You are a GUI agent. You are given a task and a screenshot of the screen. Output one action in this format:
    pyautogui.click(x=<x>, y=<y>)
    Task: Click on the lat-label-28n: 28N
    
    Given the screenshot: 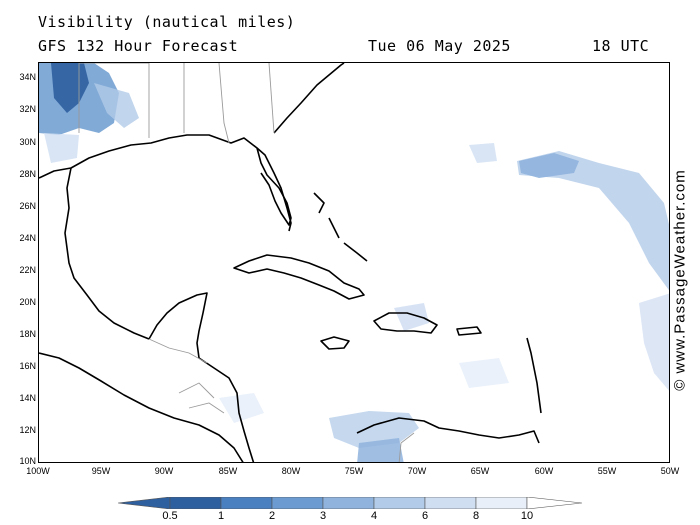 What is the action you would take?
    pyautogui.click(x=27, y=174)
    